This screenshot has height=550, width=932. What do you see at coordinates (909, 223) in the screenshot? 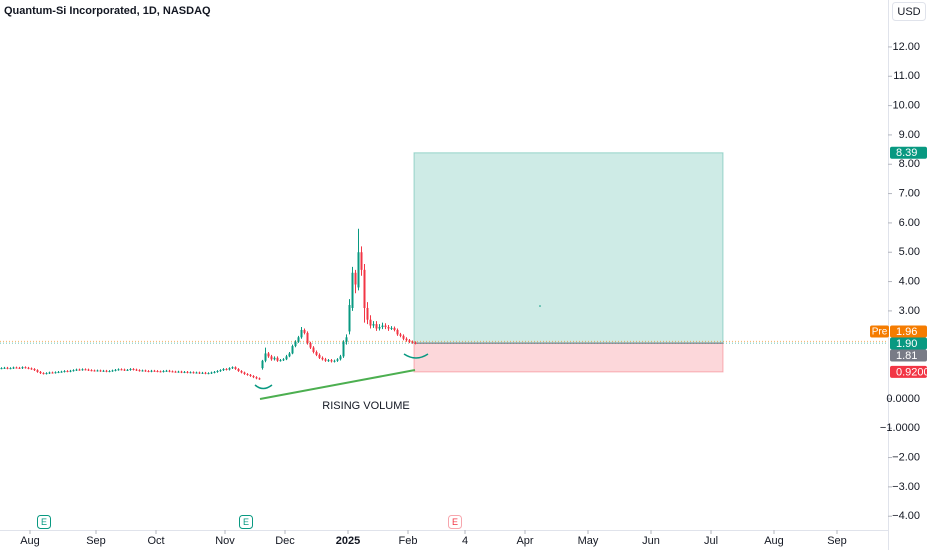
I see `y-tick-label: 6.00` at bounding box center [909, 223].